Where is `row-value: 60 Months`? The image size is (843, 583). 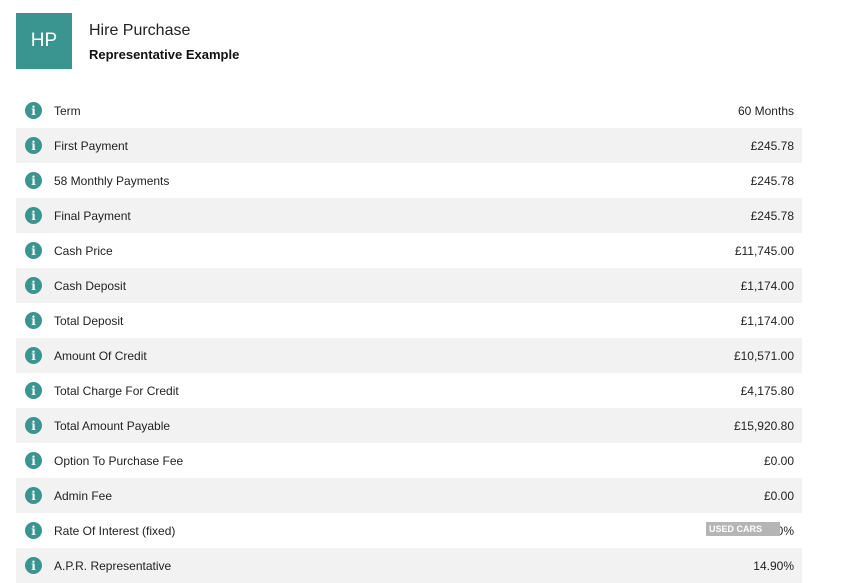
row-value: 60 Months is located at coordinates (765, 110).